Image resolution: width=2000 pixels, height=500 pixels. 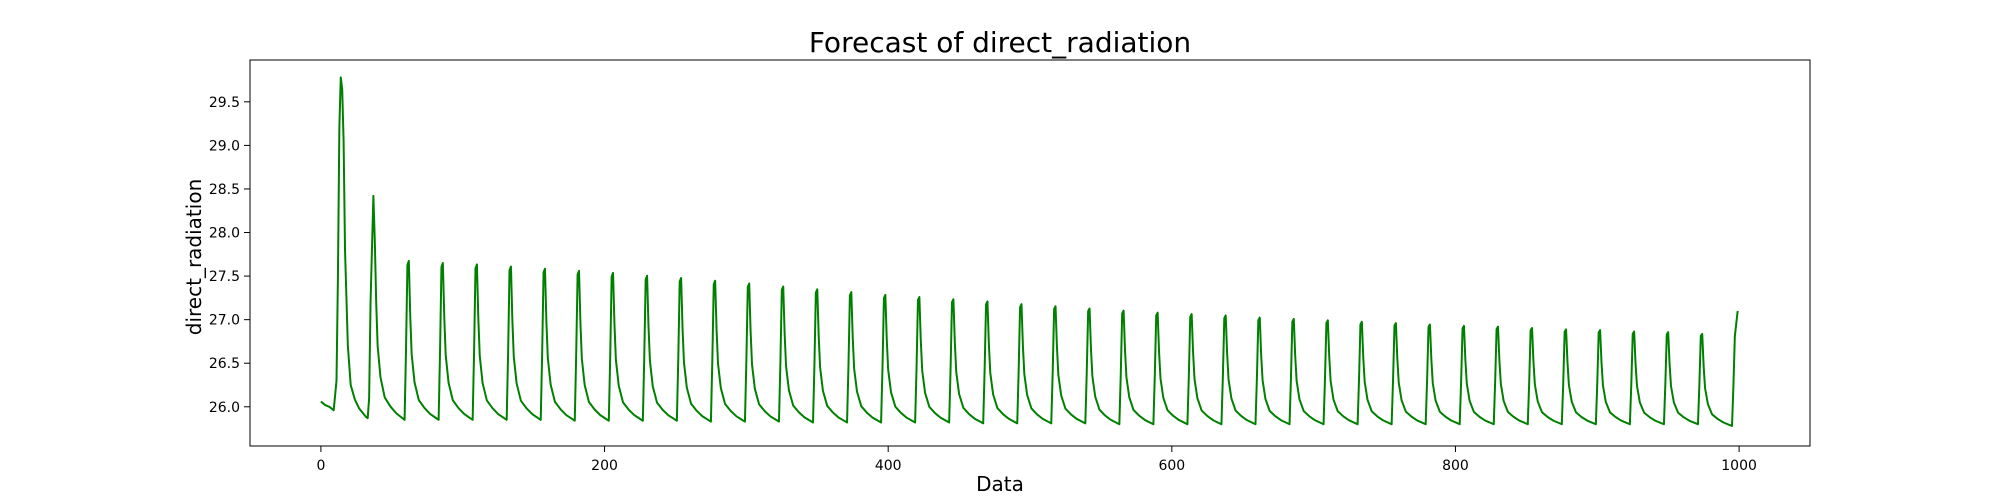 I want to click on y-tick-label-26.5: 26.5, so click(x=224, y=364).